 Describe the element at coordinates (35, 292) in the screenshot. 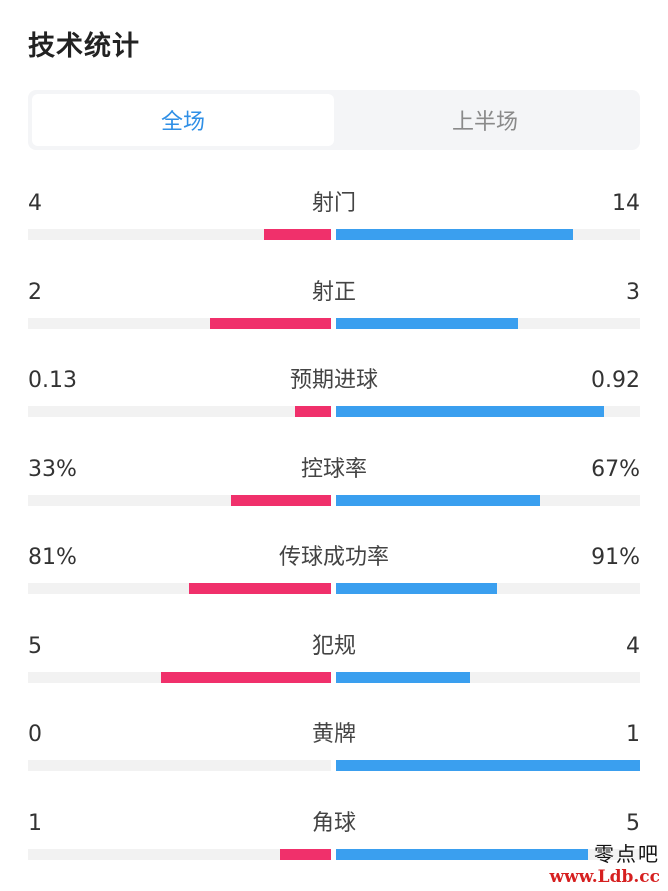

I see `home-value: 2` at that location.